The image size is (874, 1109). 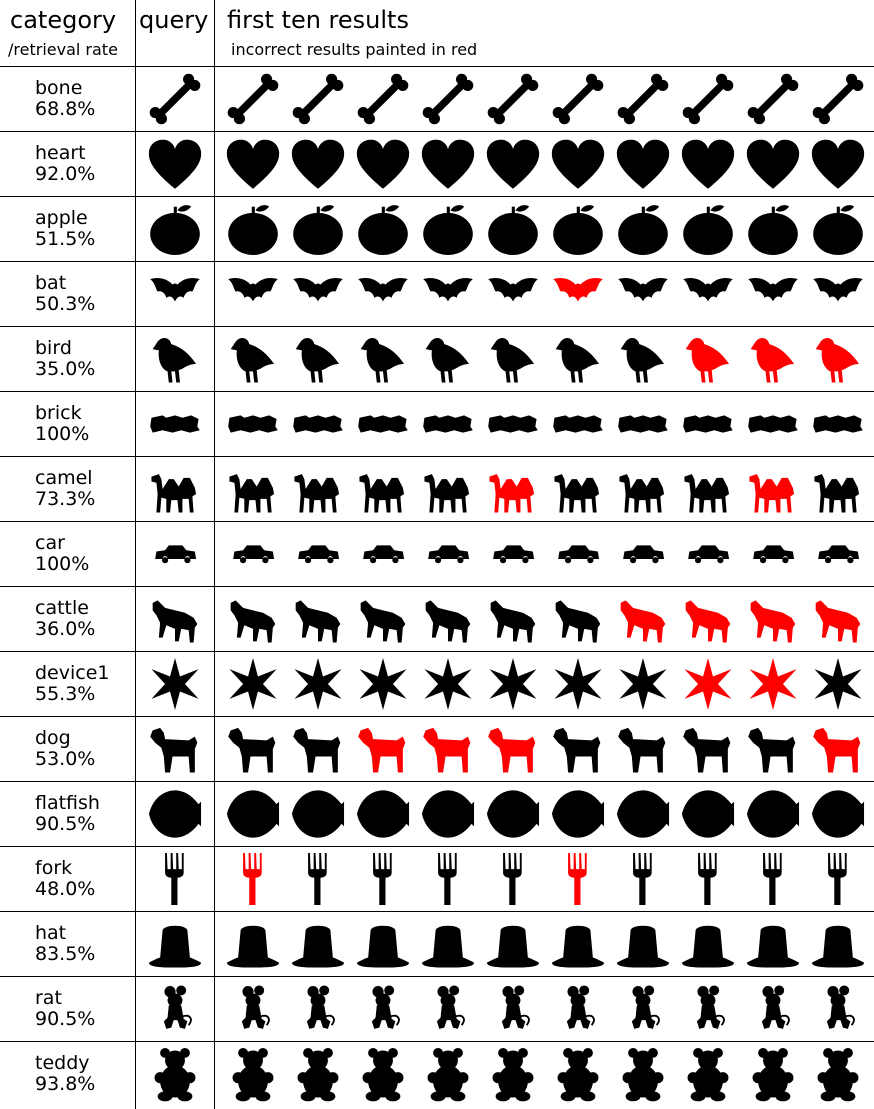 What do you see at coordinates (65, 109) in the screenshot?
I see `retrieval-rate: 68.8%` at bounding box center [65, 109].